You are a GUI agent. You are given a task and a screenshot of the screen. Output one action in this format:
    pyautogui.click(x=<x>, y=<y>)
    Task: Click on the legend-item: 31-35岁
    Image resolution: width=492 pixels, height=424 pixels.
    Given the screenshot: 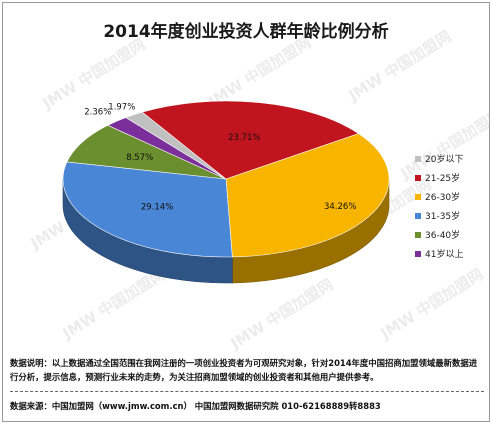 What is the action you would take?
    pyautogui.click(x=439, y=215)
    